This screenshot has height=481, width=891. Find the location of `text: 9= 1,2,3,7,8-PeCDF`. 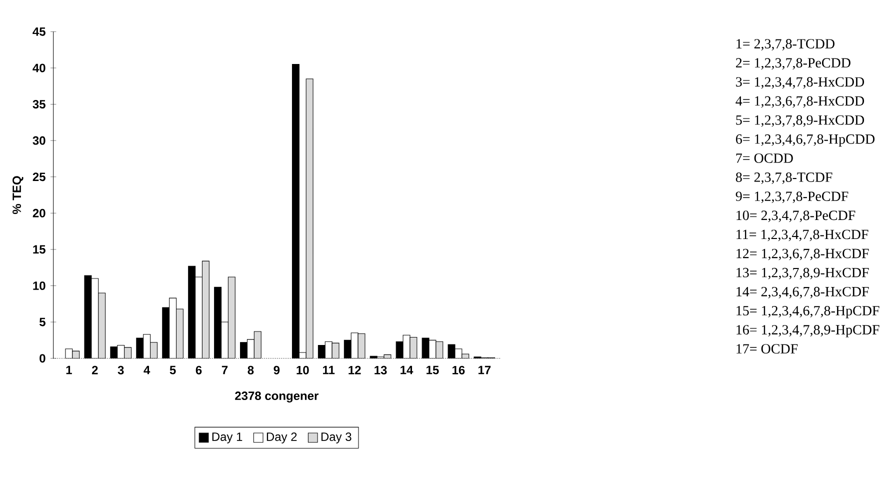

text: 9= 1,2,3,7,8-PeCDF is located at coordinates (792, 198).